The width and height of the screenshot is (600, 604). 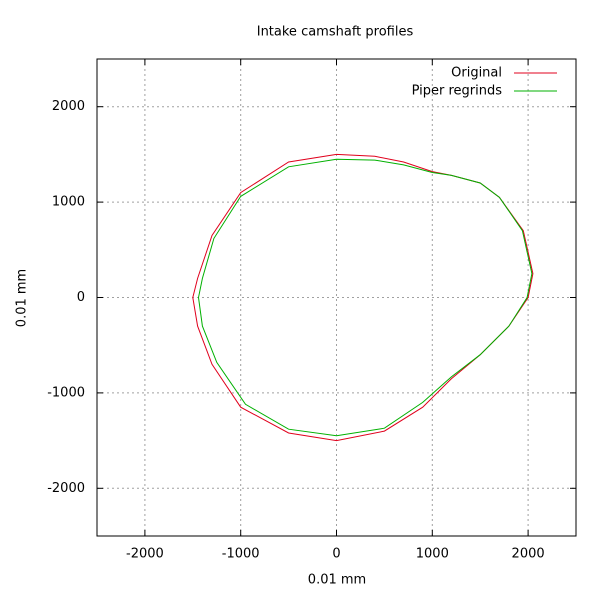 What do you see at coordinates (432, 554) in the screenshot?
I see `x-tick-label: 1000` at bounding box center [432, 554].